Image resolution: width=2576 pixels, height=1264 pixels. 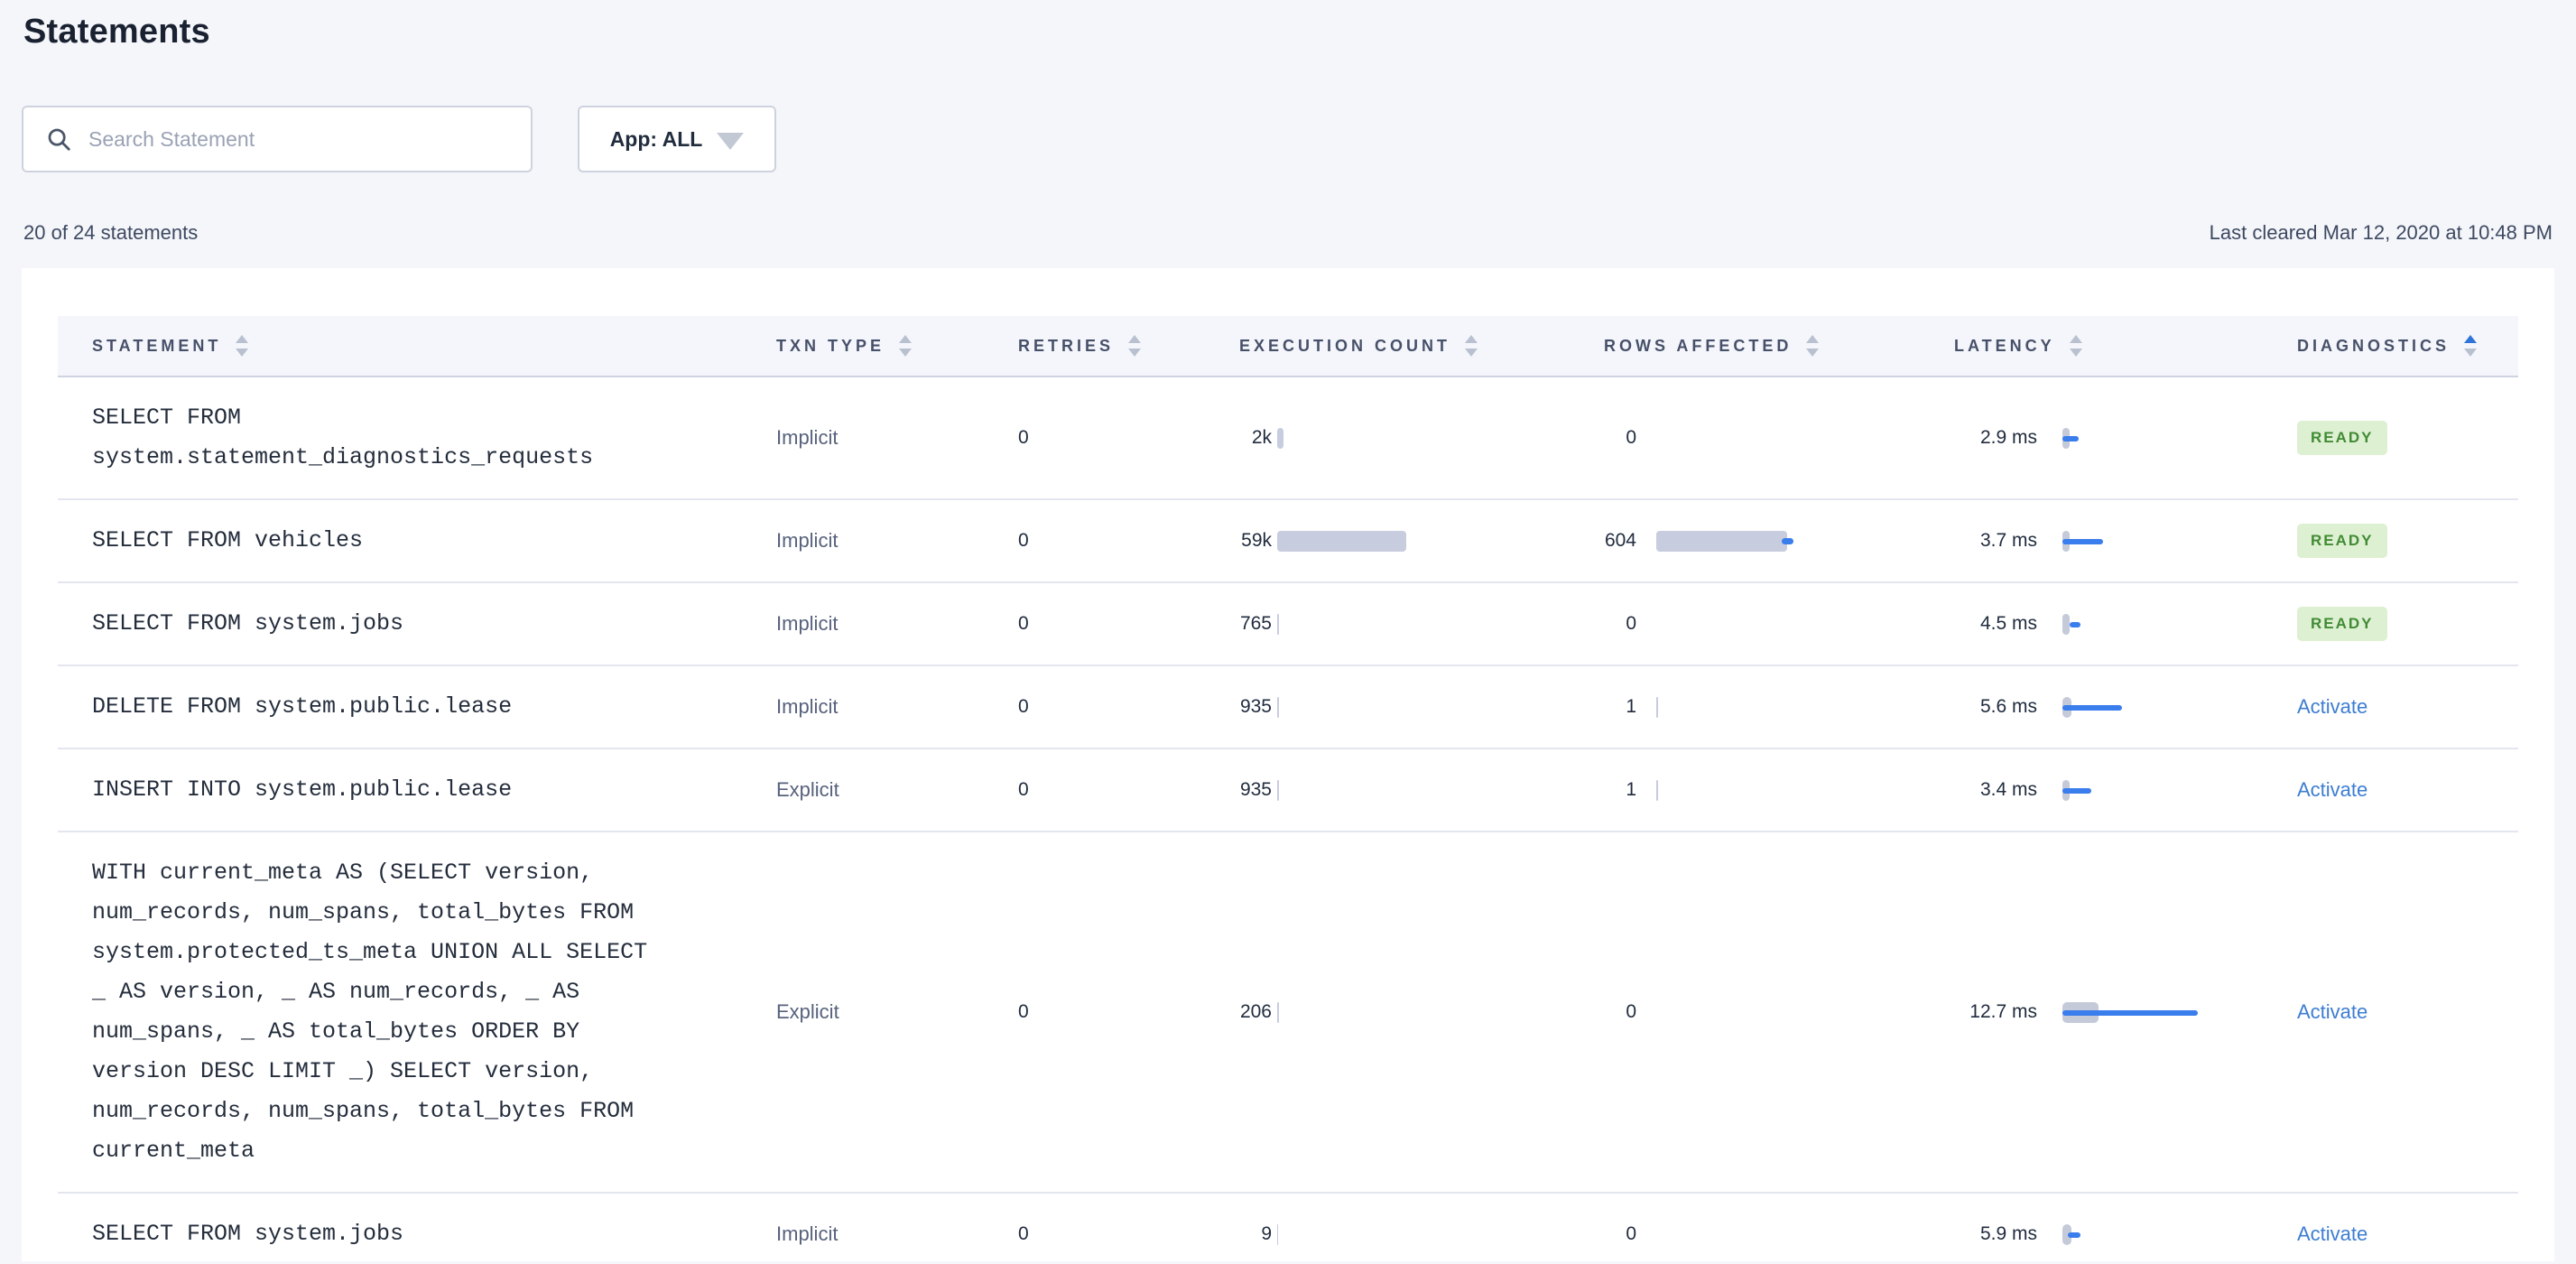 I want to click on app-filter-dropdown: App: ALL, so click(x=677, y=139).